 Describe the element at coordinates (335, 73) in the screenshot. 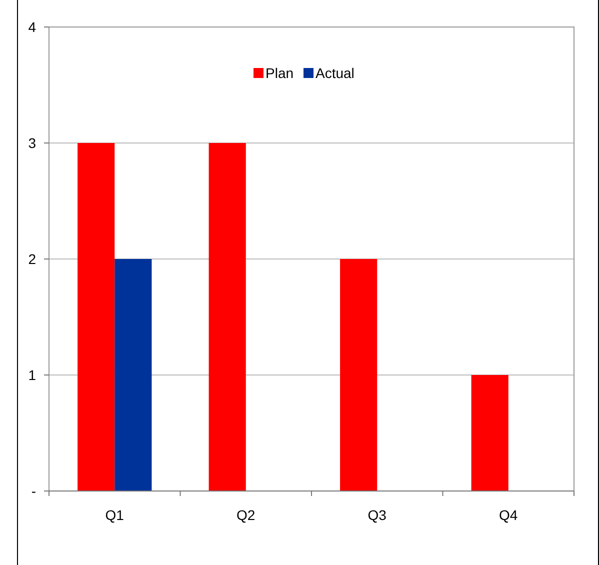

I see `legend-label: Actual` at that location.